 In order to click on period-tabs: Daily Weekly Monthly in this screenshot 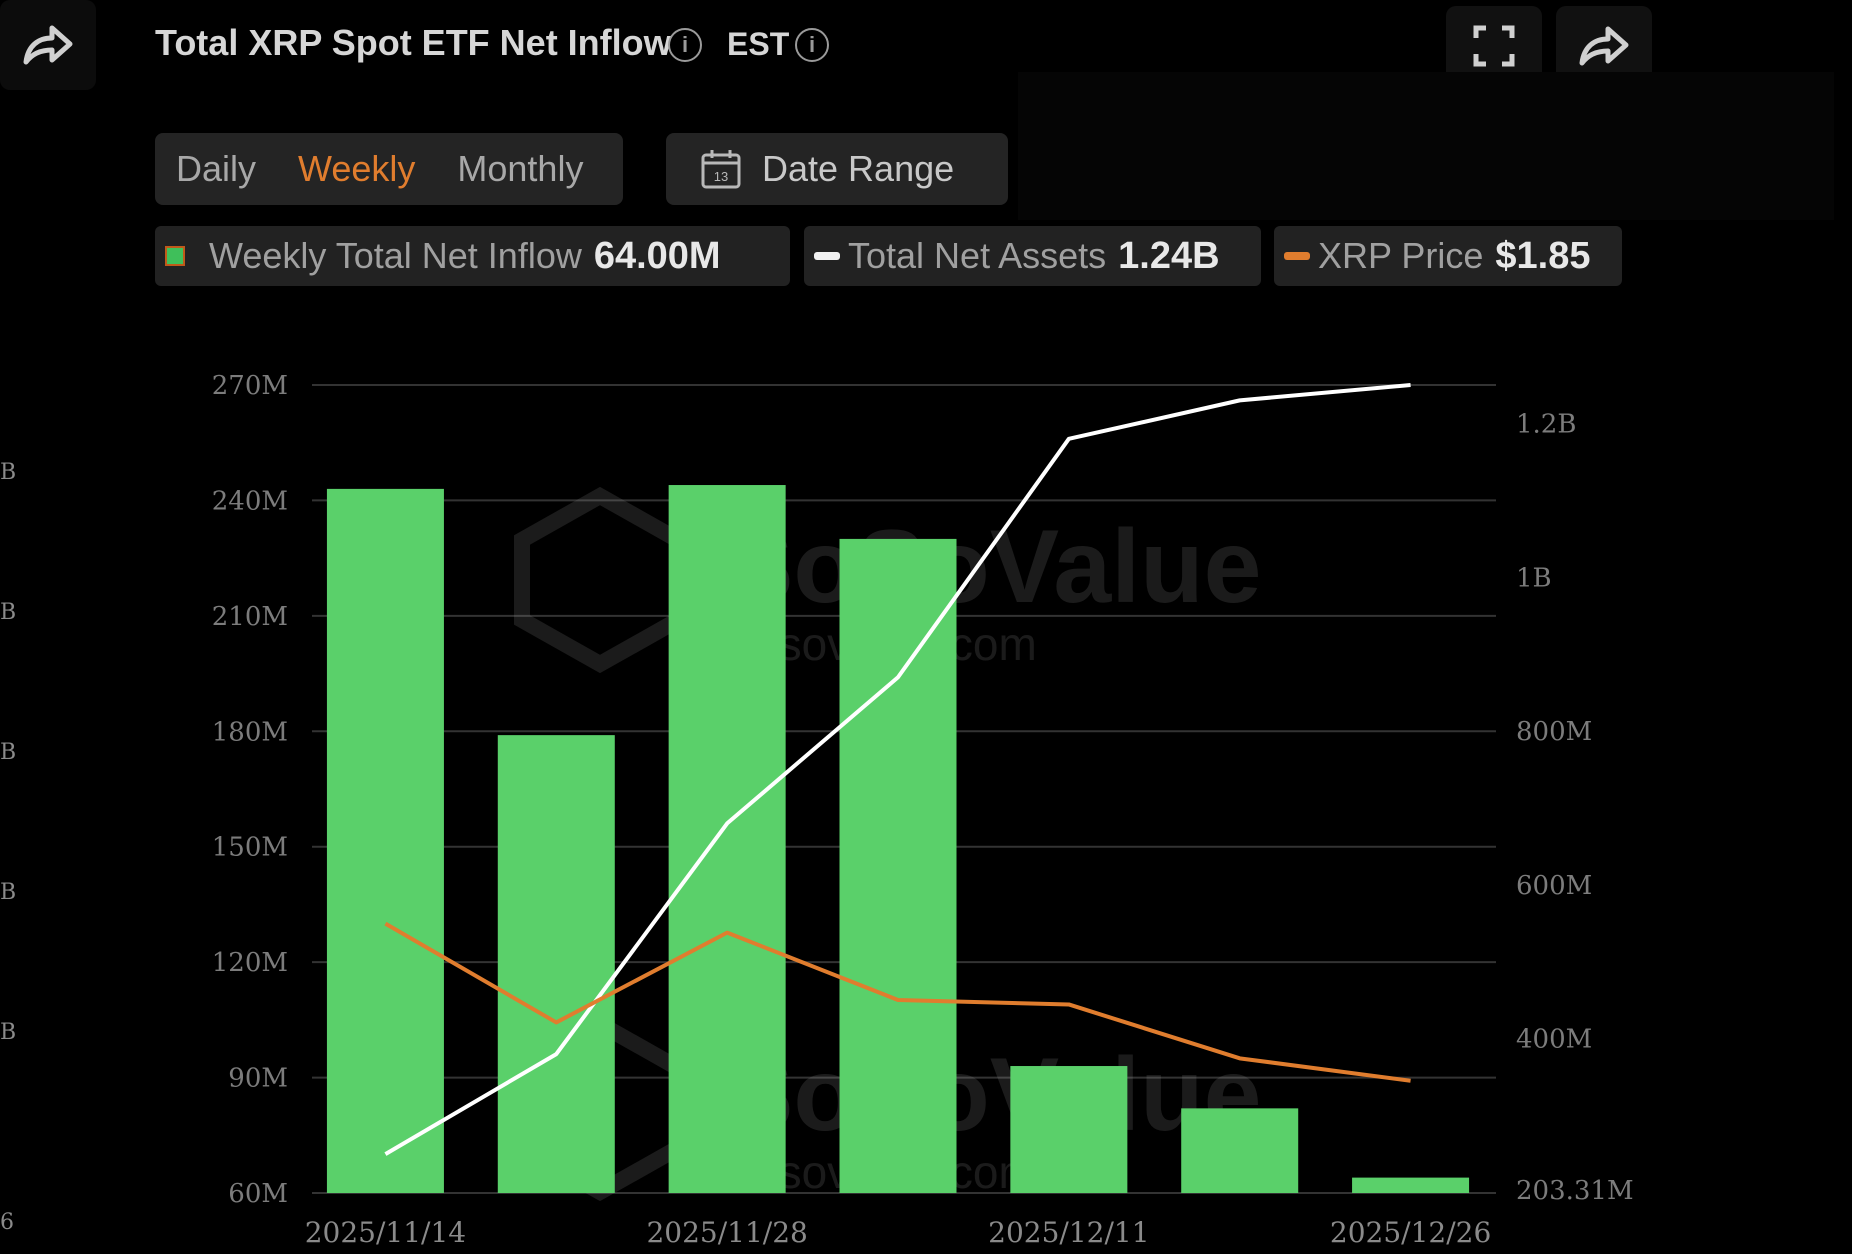, I will do `click(389, 169)`.